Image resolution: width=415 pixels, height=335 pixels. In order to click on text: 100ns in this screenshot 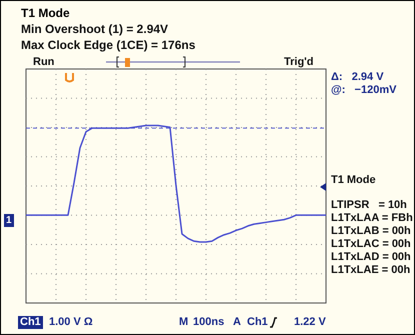, I will do `click(208, 322)`.